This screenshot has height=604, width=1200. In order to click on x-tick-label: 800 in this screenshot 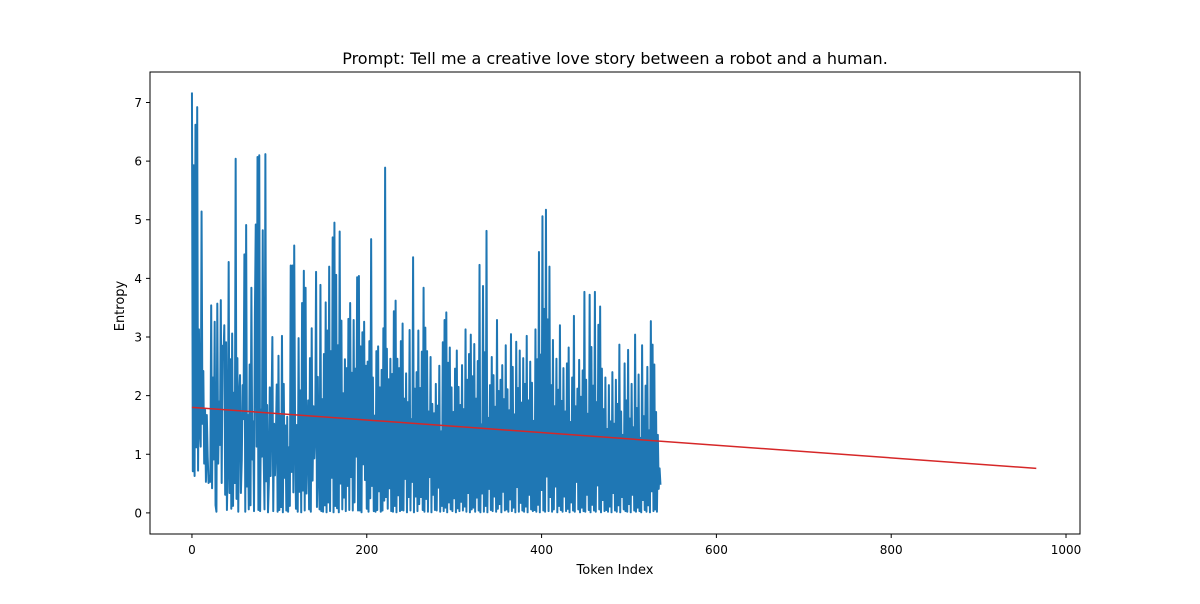, I will do `click(891, 550)`.